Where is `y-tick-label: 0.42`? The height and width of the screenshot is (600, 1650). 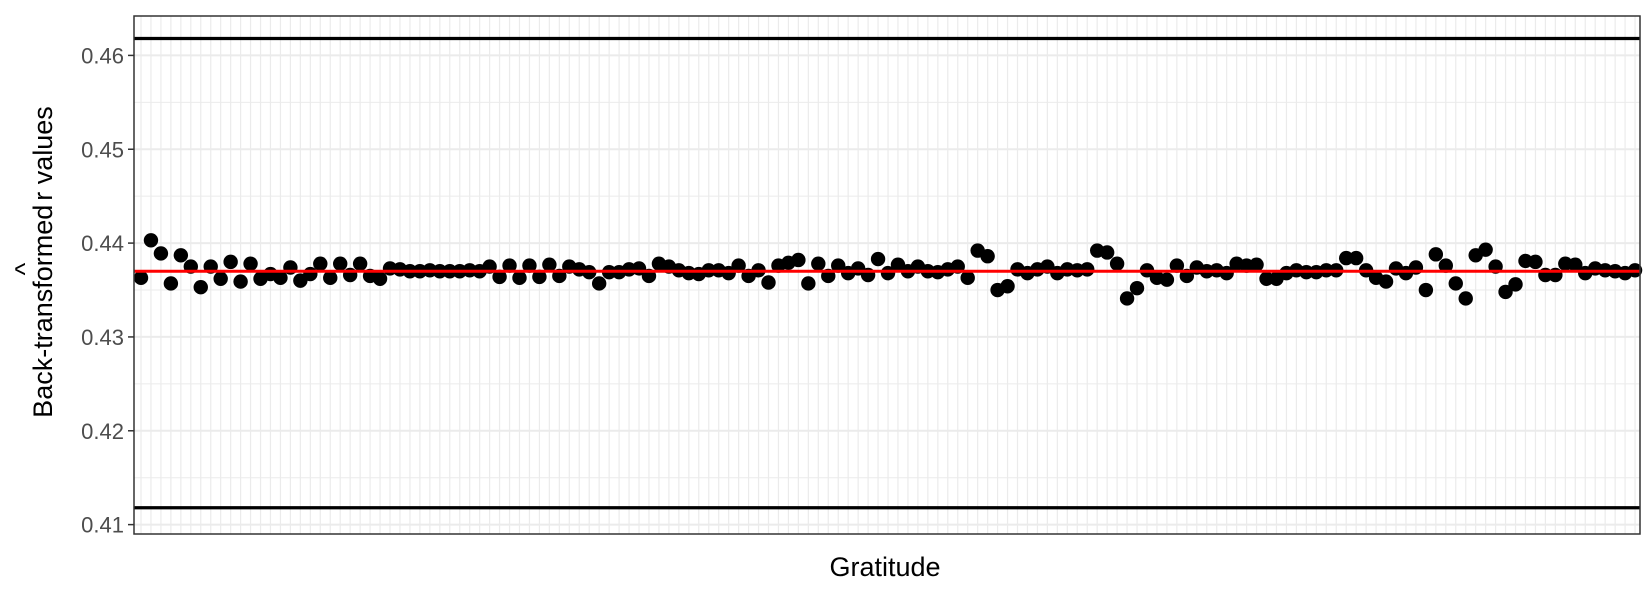 y-tick-label: 0.42 is located at coordinates (102, 431).